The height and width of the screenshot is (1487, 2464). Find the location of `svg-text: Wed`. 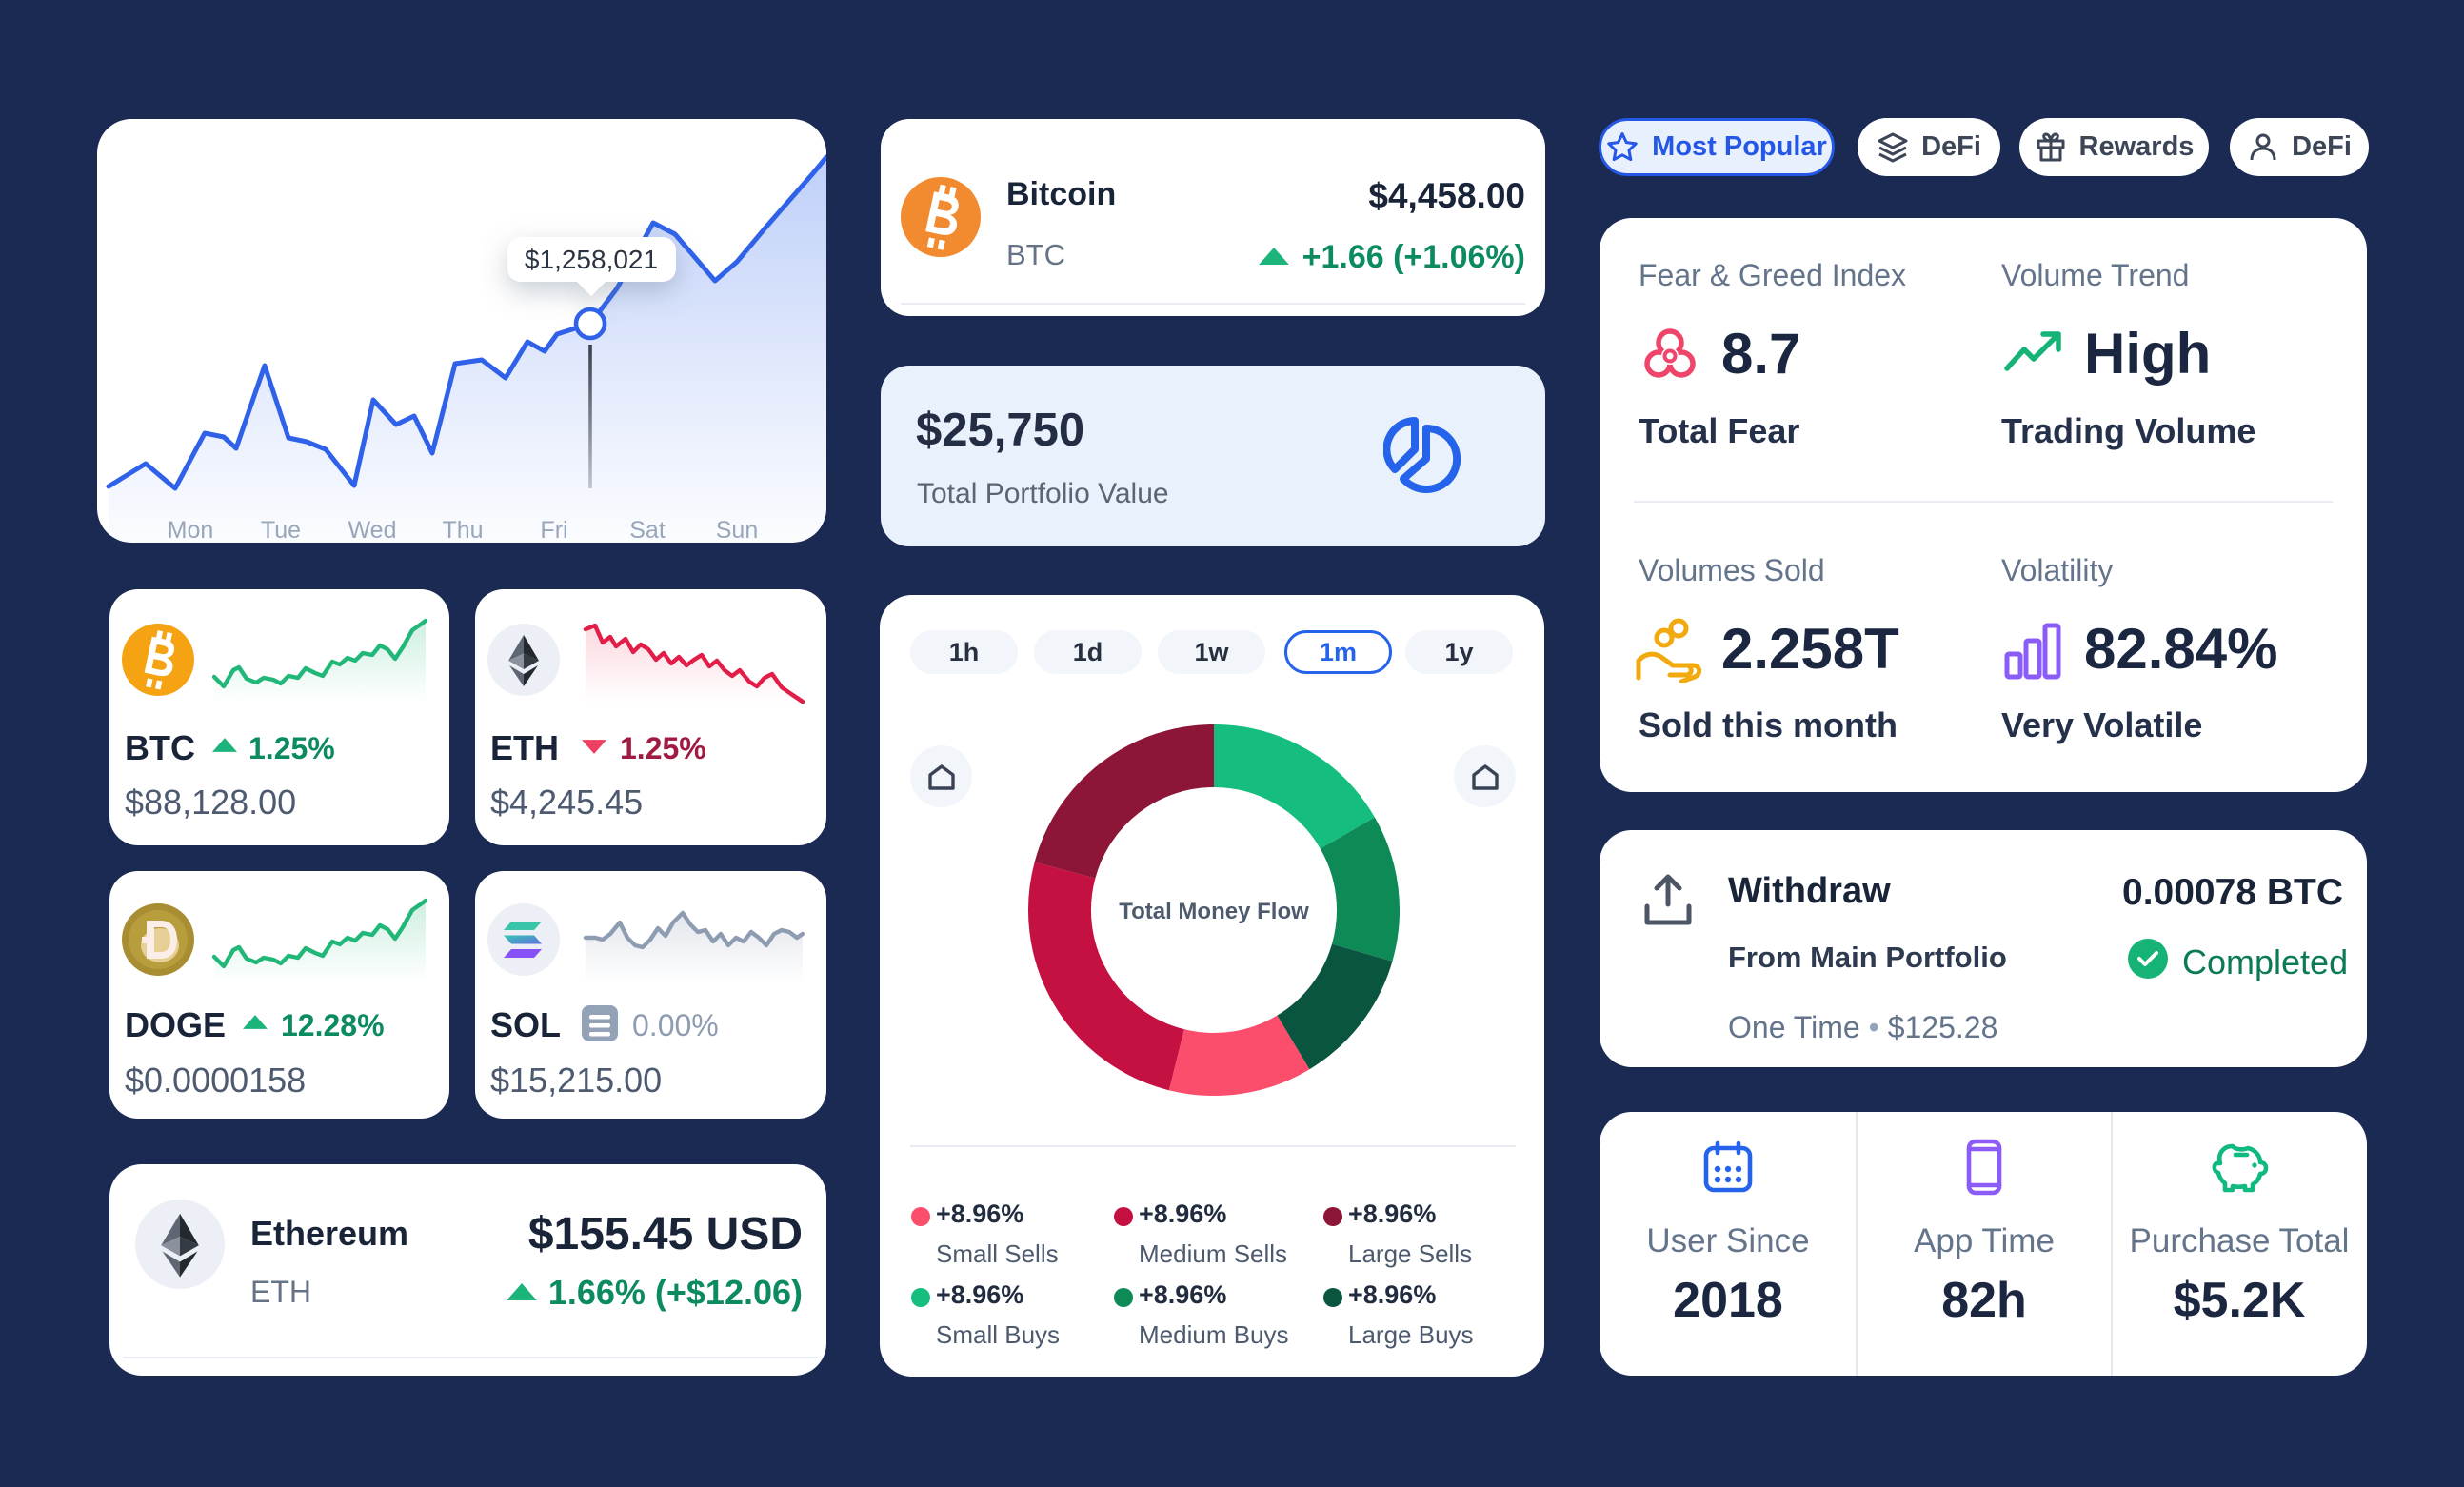

svg-text: Wed is located at coordinates (373, 530).